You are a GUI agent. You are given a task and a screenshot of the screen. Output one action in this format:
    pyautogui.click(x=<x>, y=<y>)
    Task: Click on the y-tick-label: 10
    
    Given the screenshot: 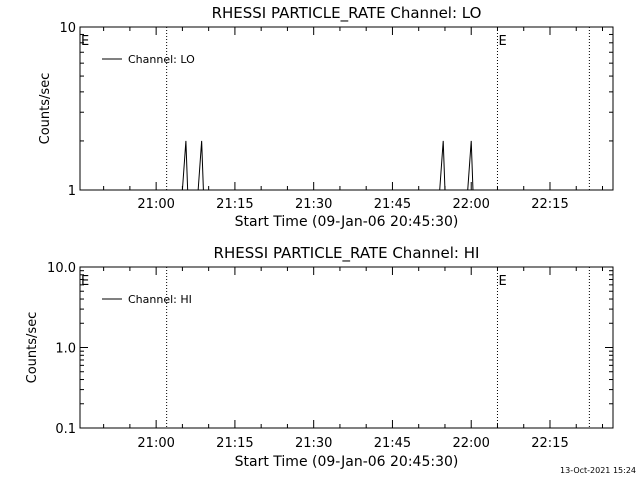 What is the action you would take?
    pyautogui.click(x=67, y=28)
    